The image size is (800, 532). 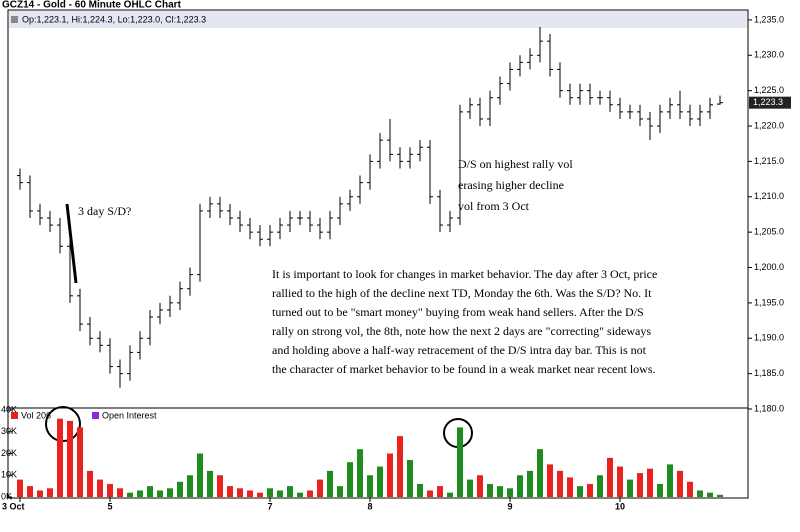 What do you see at coordinates (9, 409) in the screenshot?
I see `volume-tick-label: 40K` at bounding box center [9, 409].